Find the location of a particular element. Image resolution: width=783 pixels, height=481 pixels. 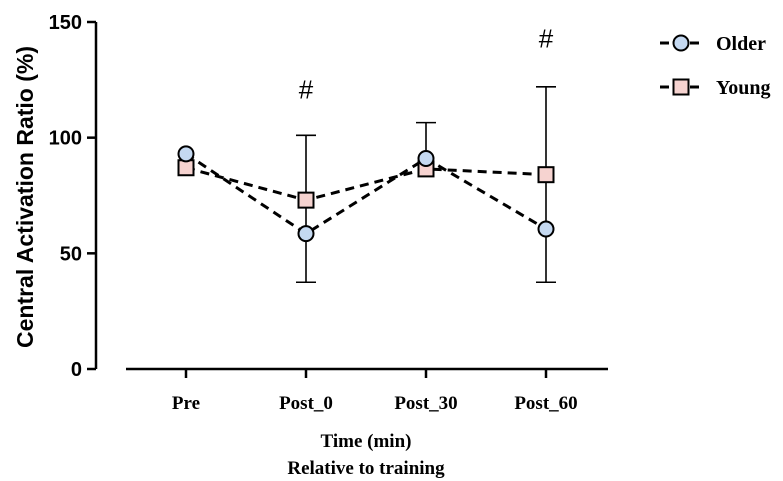

y-tick-label-0: 0 is located at coordinates (76, 370).